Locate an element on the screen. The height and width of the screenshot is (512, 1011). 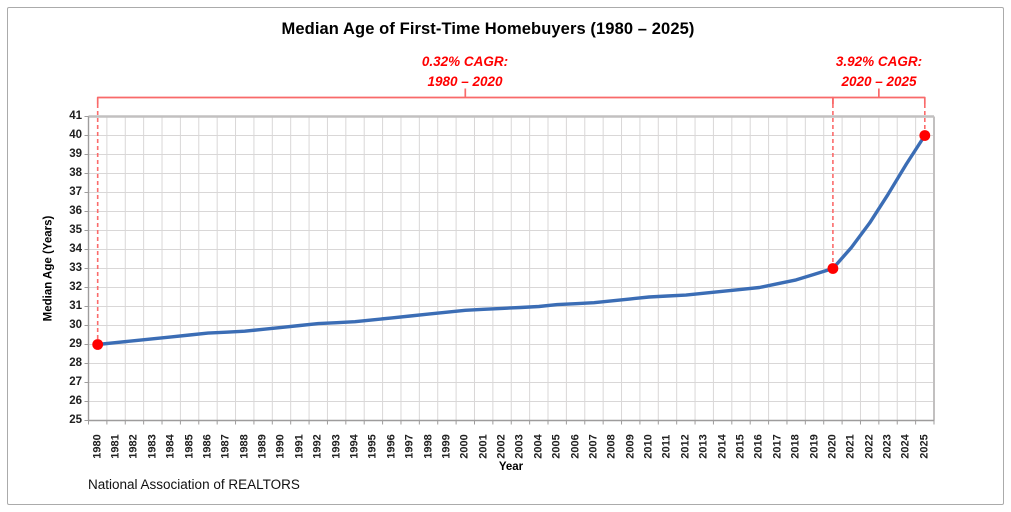
x-tick-label: 1982 is located at coordinates (133, 446).